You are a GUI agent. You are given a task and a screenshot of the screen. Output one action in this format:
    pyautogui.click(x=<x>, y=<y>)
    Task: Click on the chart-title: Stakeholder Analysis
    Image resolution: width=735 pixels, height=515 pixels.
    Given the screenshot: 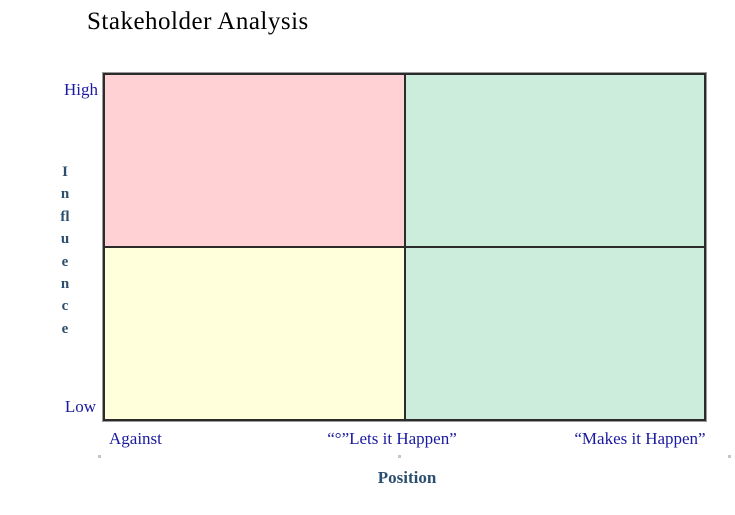 What is the action you would take?
    pyautogui.click(x=198, y=21)
    